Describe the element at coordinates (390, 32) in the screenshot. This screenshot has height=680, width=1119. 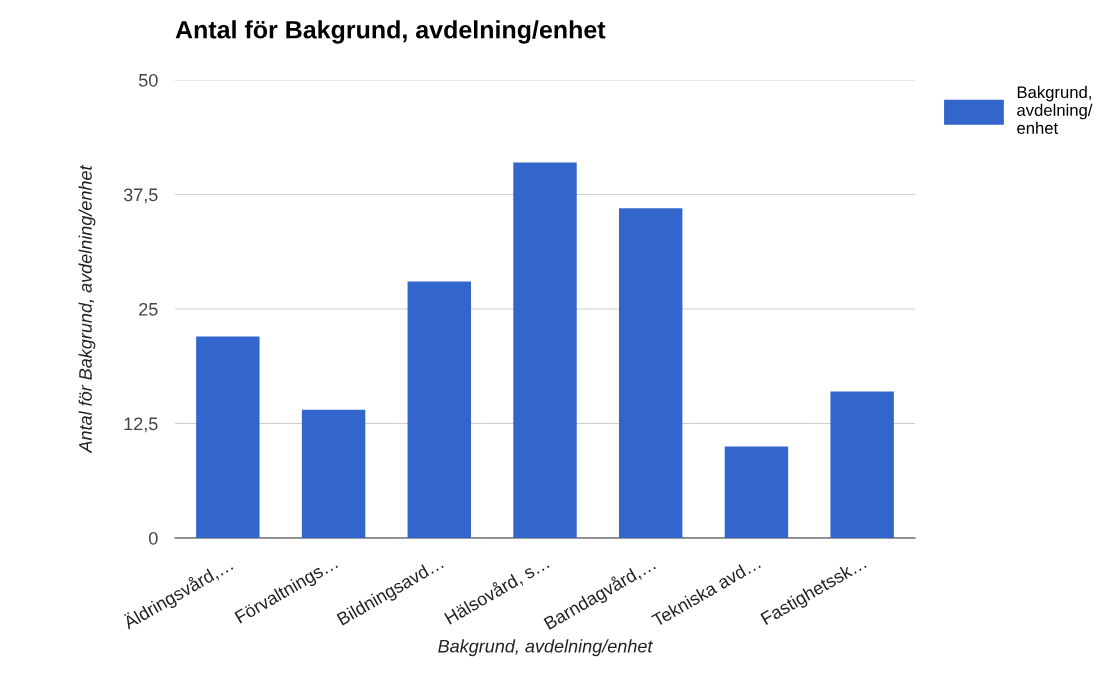
I see `chart-title: Antal för Bakgrund, avdelning/enhet` at that location.